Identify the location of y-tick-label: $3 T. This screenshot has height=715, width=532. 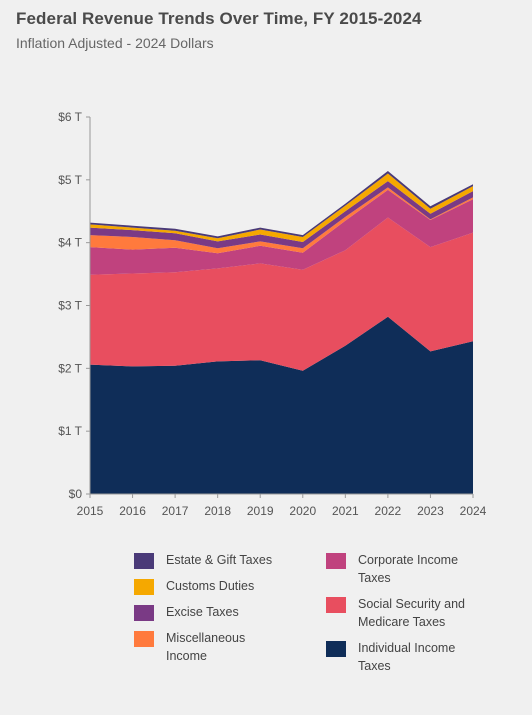
(70, 306).